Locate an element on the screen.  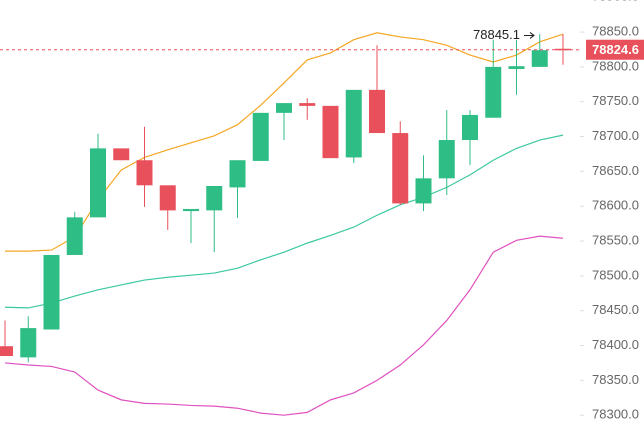
y-tick-label: 78800.0 is located at coordinates (615, 65).